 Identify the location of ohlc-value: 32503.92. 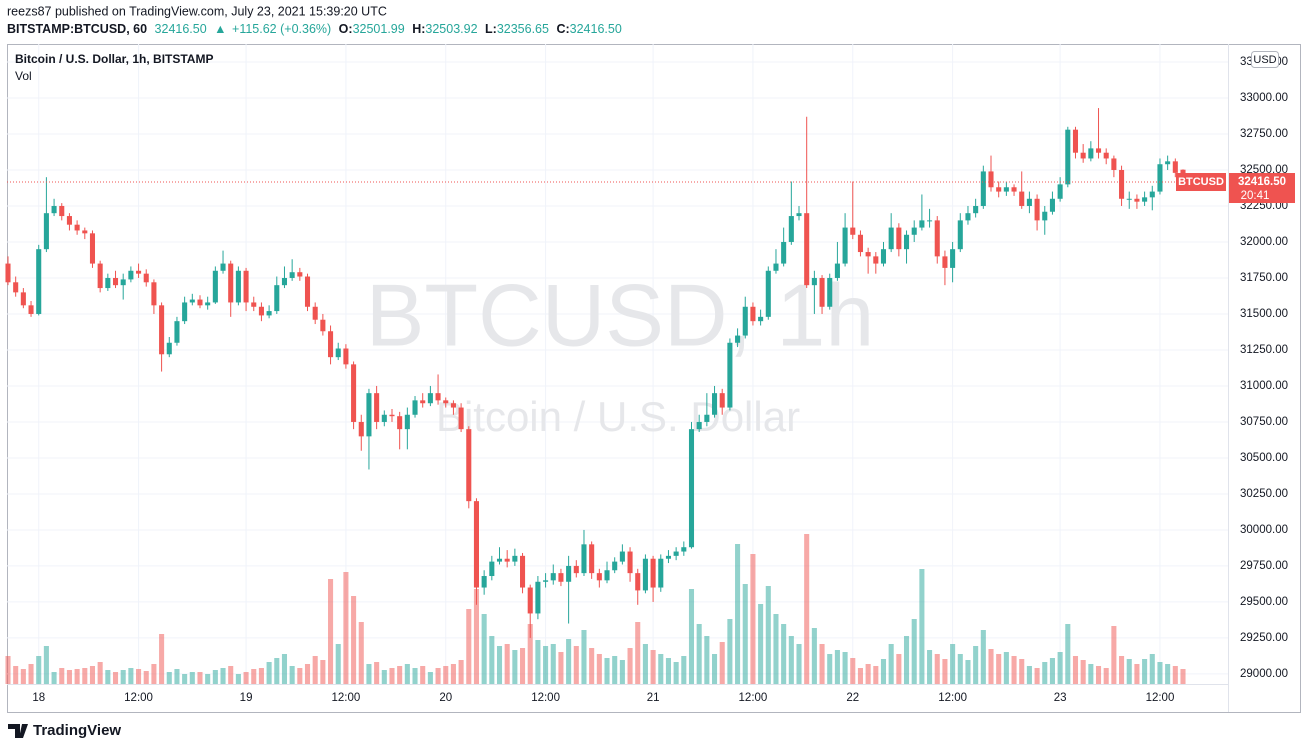
(451, 29).